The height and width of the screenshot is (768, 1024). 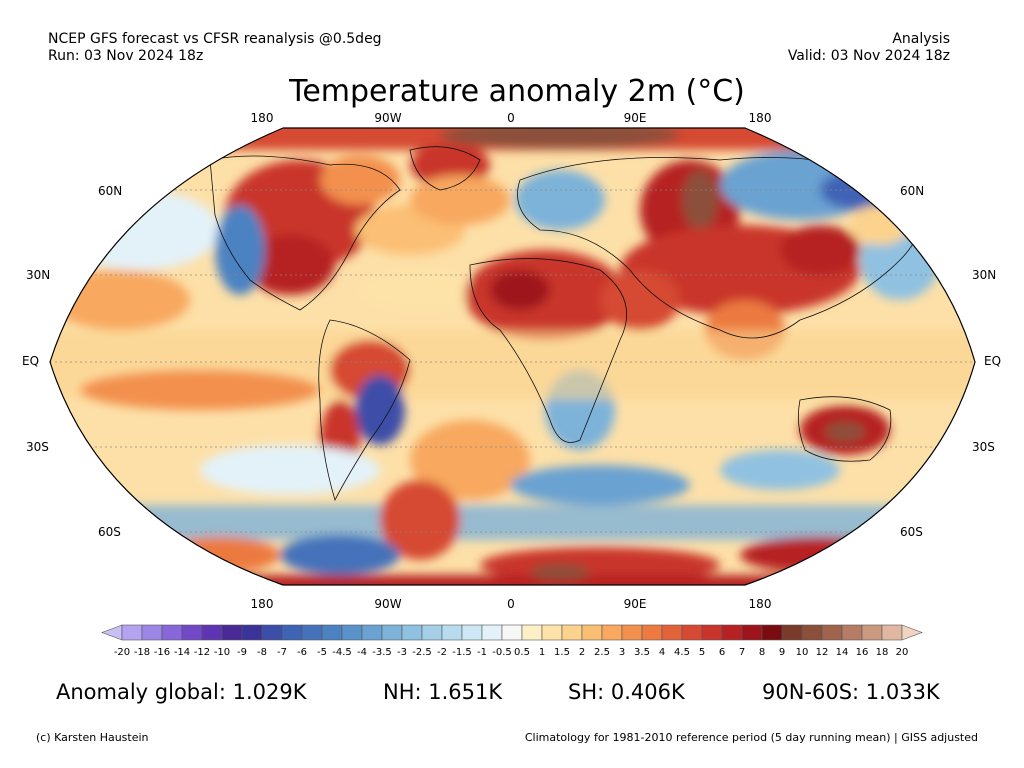 What do you see at coordinates (911, 532) in the screenshot?
I see `lat-label-right-60s: 60S` at bounding box center [911, 532].